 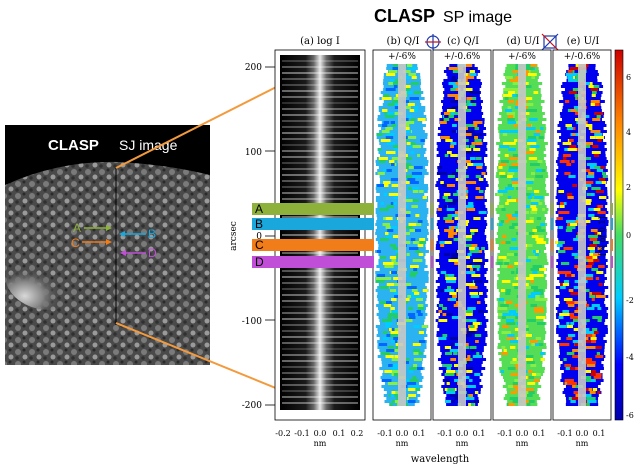 What do you see at coordinates (313, 209) in the screenshot?
I see `region-bar-a` at bounding box center [313, 209].